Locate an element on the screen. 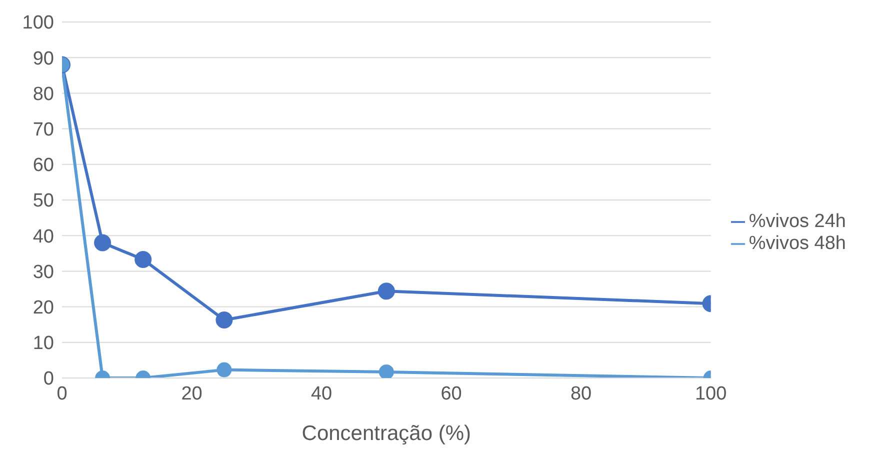 This screenshot has width=874, height=466. y-tick-label: 20 is located at coordinates (43, 308).